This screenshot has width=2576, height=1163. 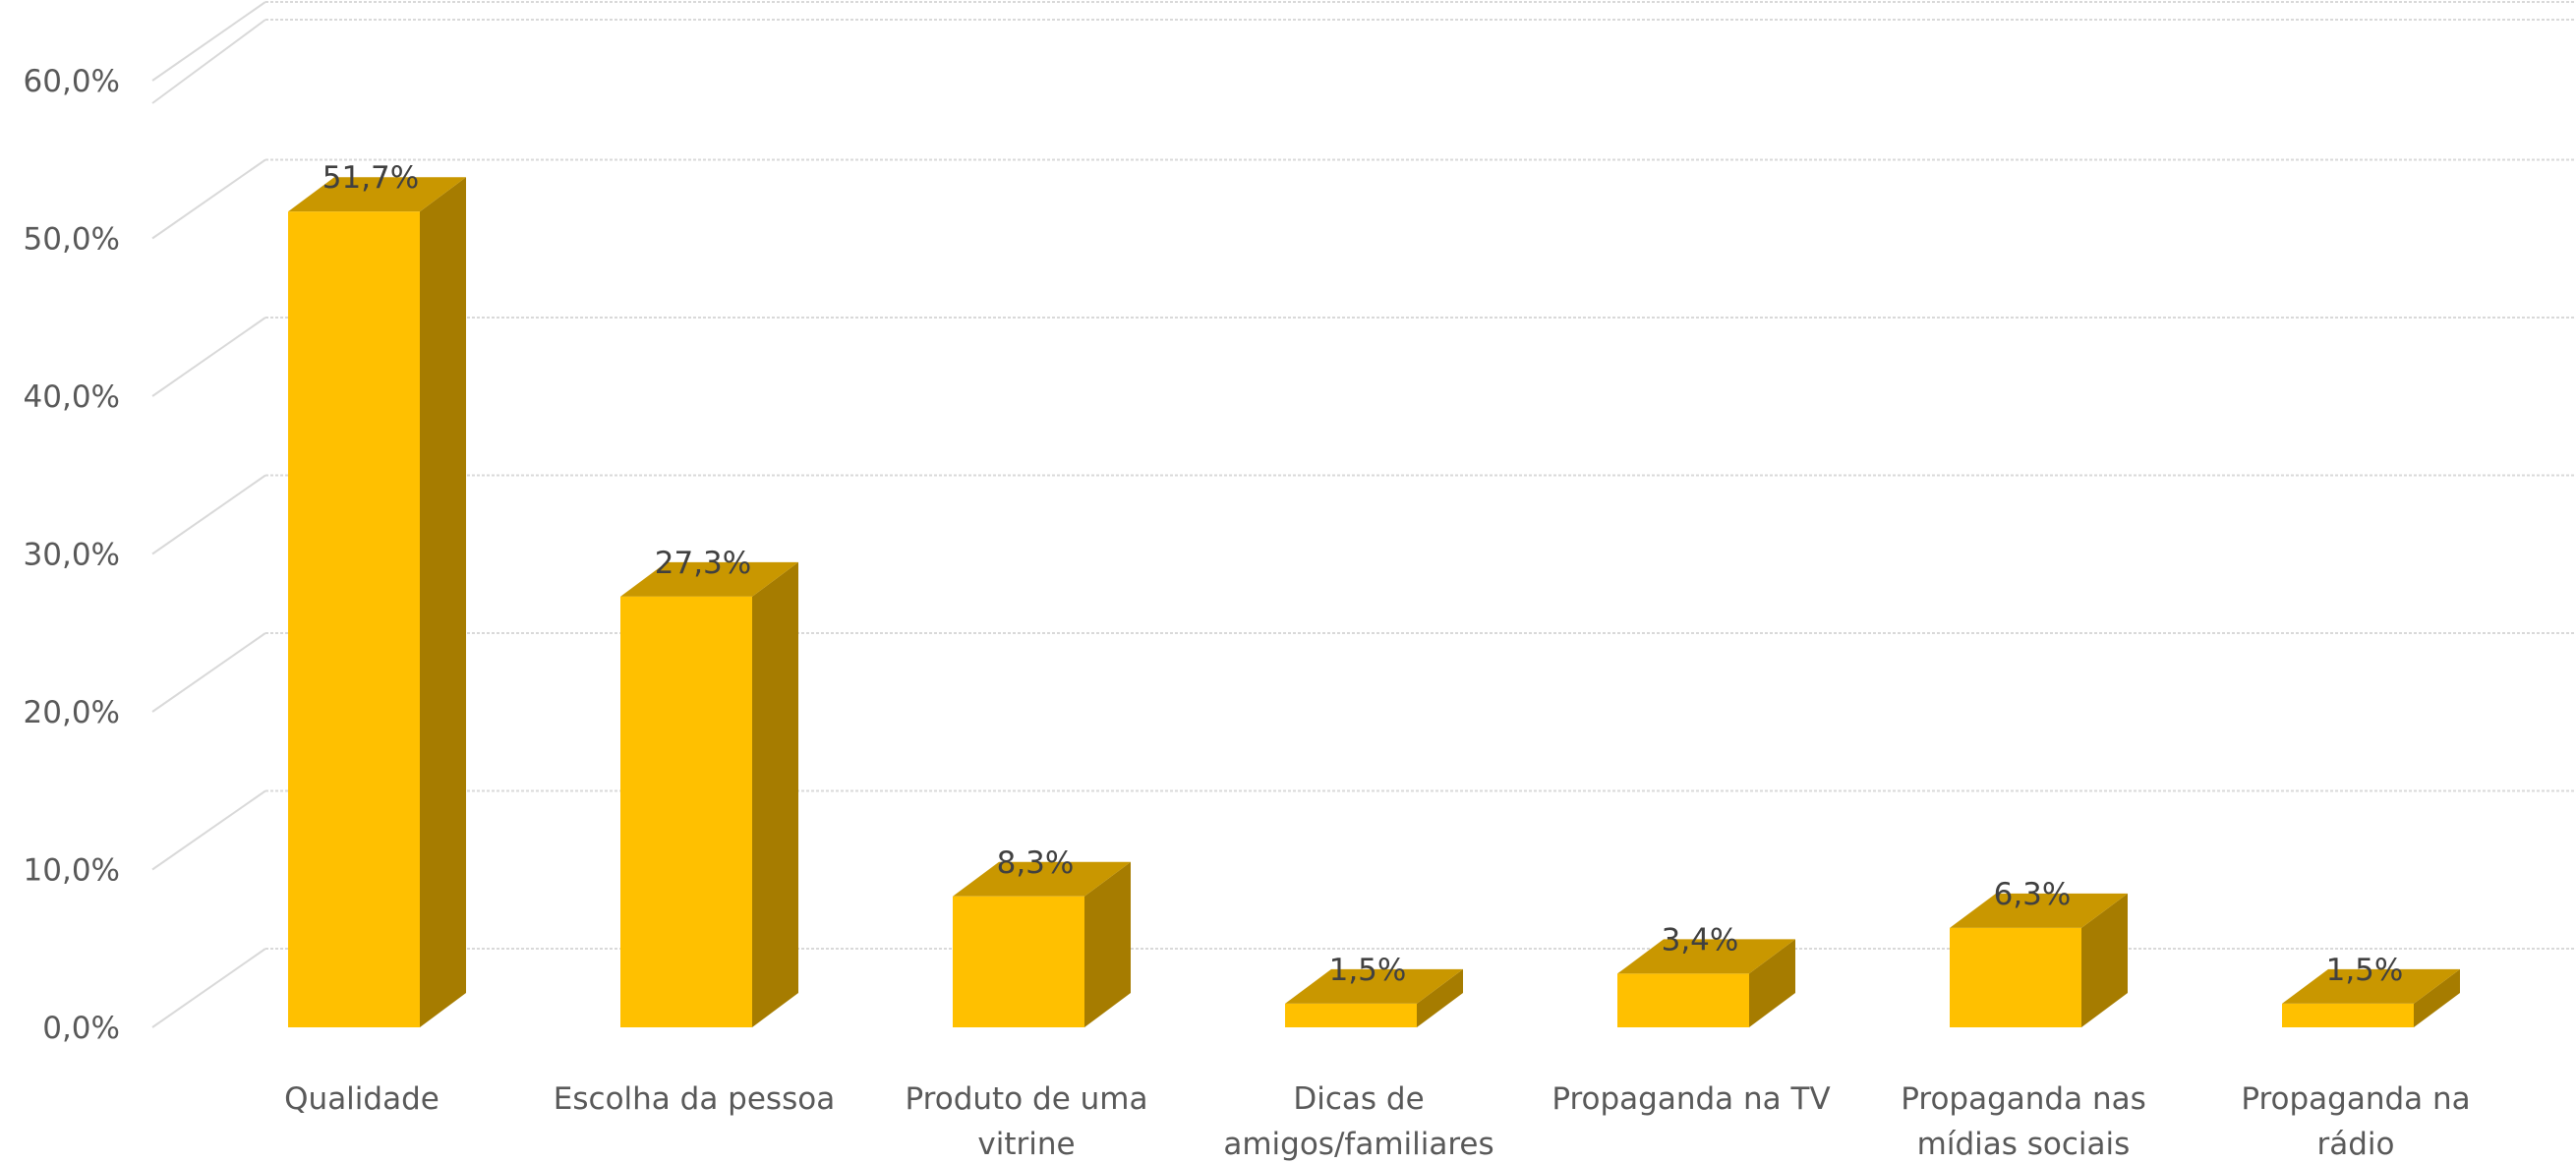 What do you see at coordinates (2356, 1145) in the screenshot?
I see `category-label: rádio` at bounding box center [2356, 1145].